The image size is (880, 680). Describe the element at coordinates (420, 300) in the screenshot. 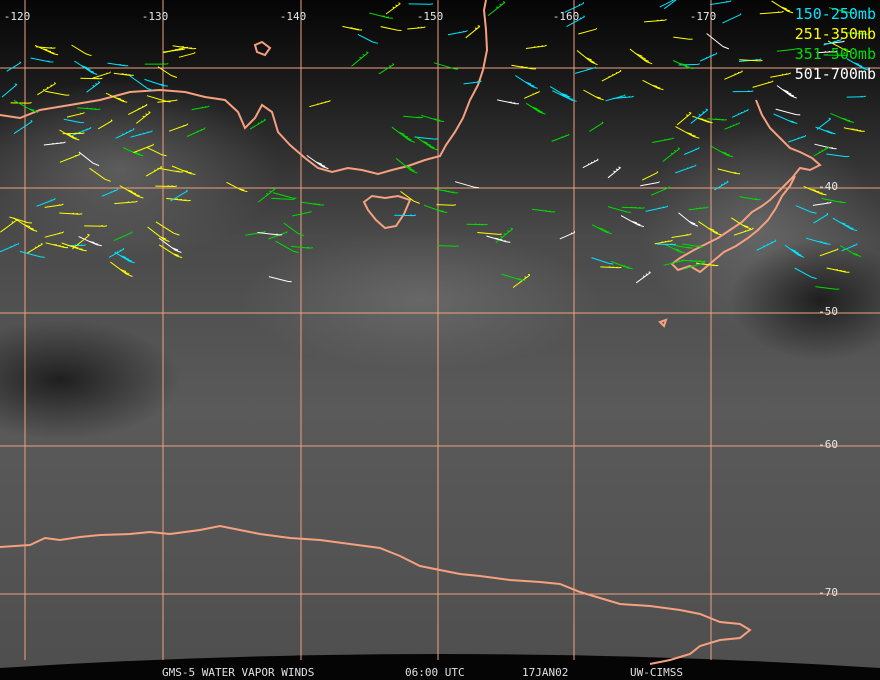

I see `cloud` at that location.